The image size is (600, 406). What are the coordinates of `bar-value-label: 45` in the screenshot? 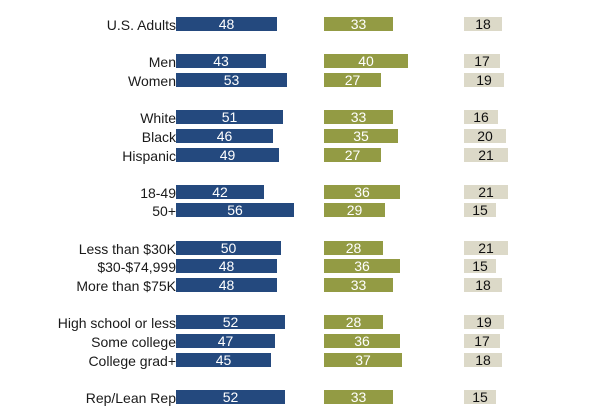 It's located at (223, 359).